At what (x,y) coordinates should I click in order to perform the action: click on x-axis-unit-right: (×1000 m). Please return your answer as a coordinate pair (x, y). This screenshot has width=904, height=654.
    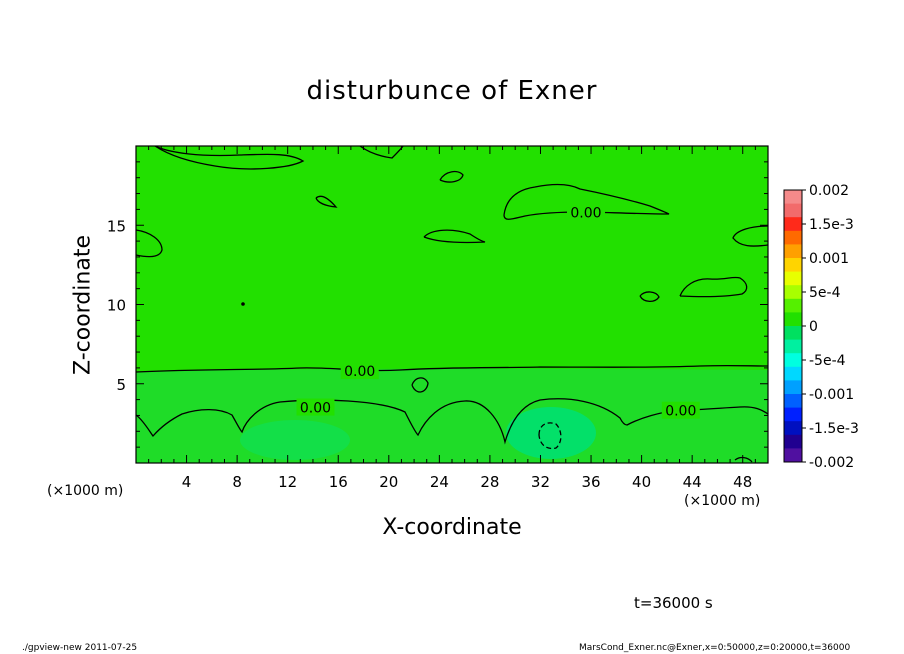
    Looking at the image, I should click on (722, 501).